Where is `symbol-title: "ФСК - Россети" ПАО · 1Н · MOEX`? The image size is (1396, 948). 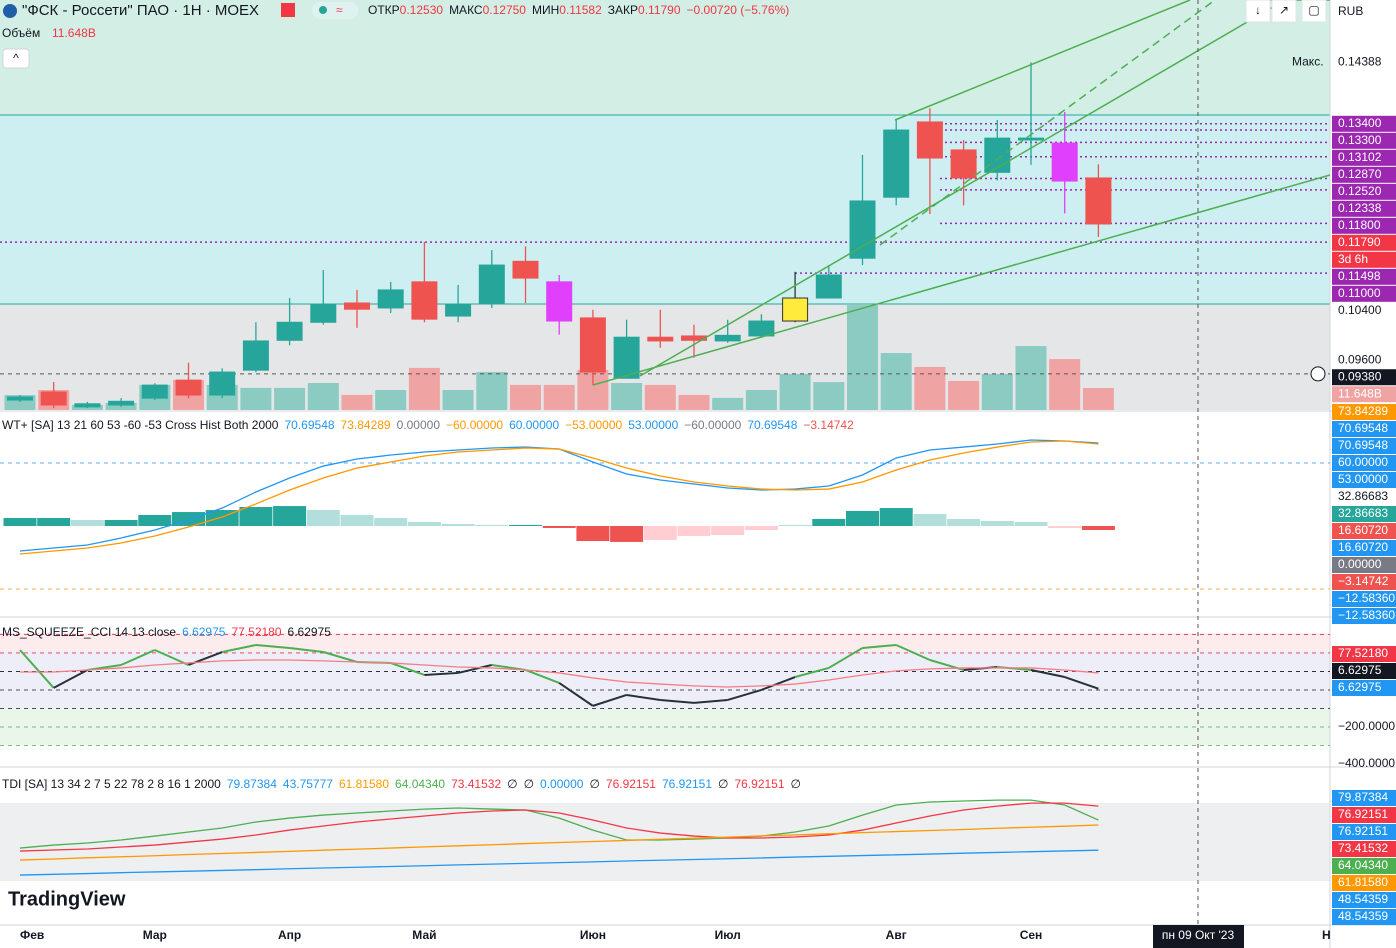 symbol-title: "ФСК - Россети" ПАО · 1Н · MOEX is located at coordinates (140, 10).